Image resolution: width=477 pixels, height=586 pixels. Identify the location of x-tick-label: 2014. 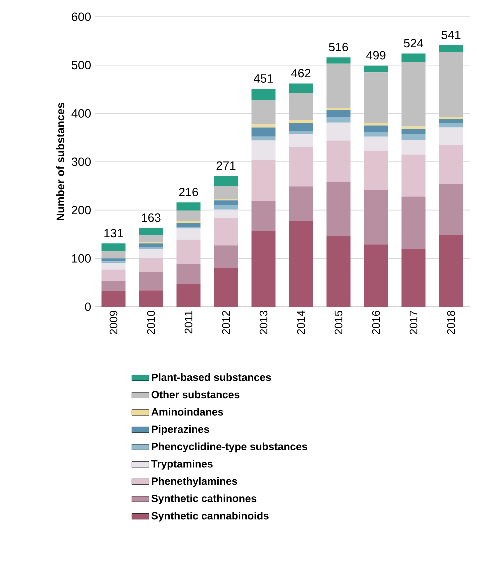
(301, 322).